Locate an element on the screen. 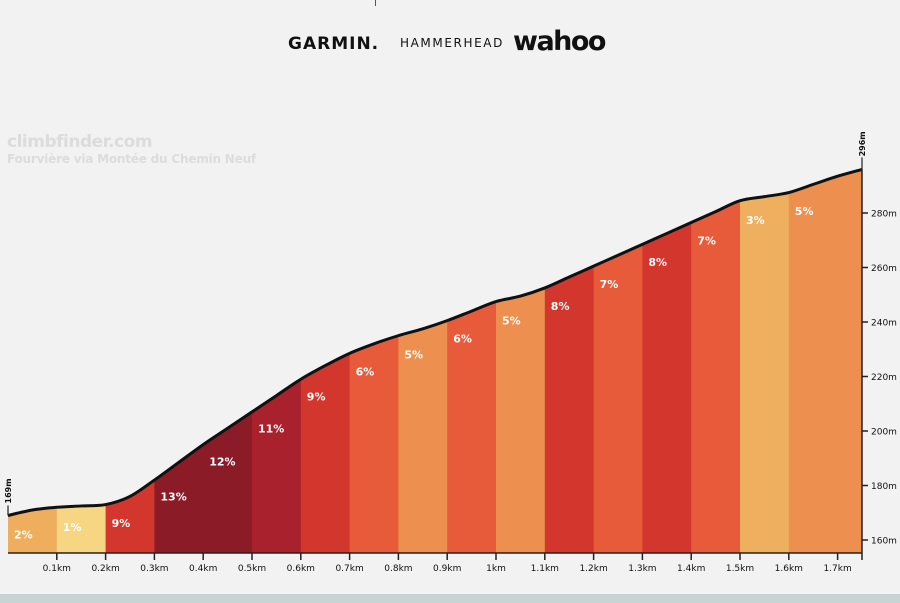 The image size is (900, 603). grade-label: 13% is located at coordinates (173, 497).